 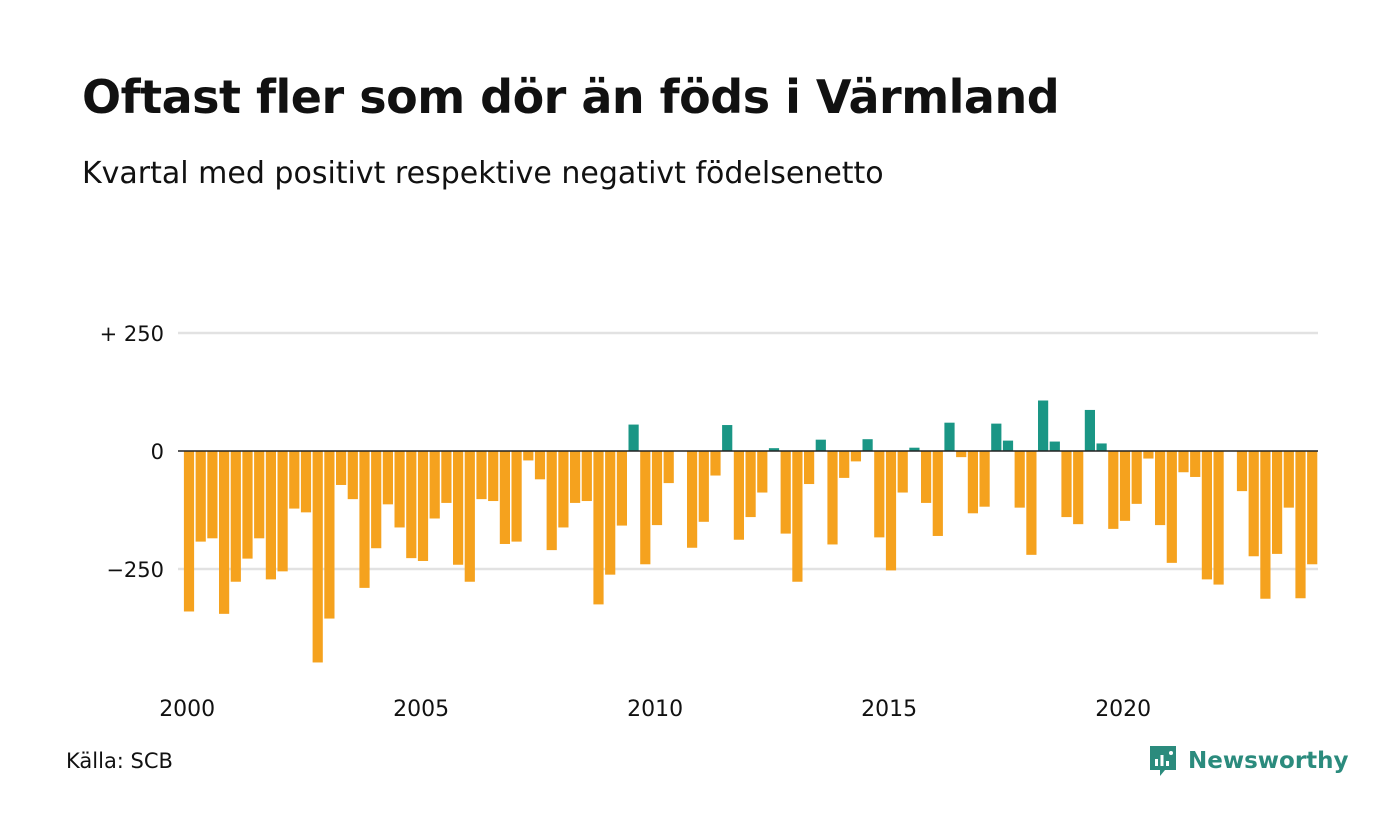 What do you see at coordinates (655, 709) in the screenshot?
I see `x-tick-label: 2010` at bounding box center [655, 709].